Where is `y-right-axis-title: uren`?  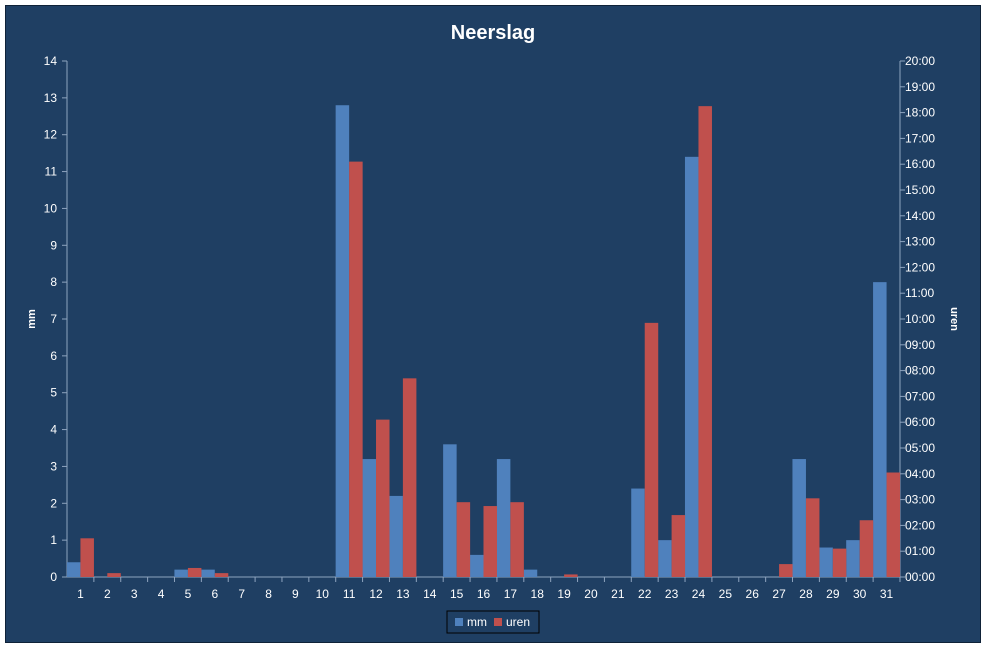
y-right-axis-title: uren is located at coordinates (954, 319).